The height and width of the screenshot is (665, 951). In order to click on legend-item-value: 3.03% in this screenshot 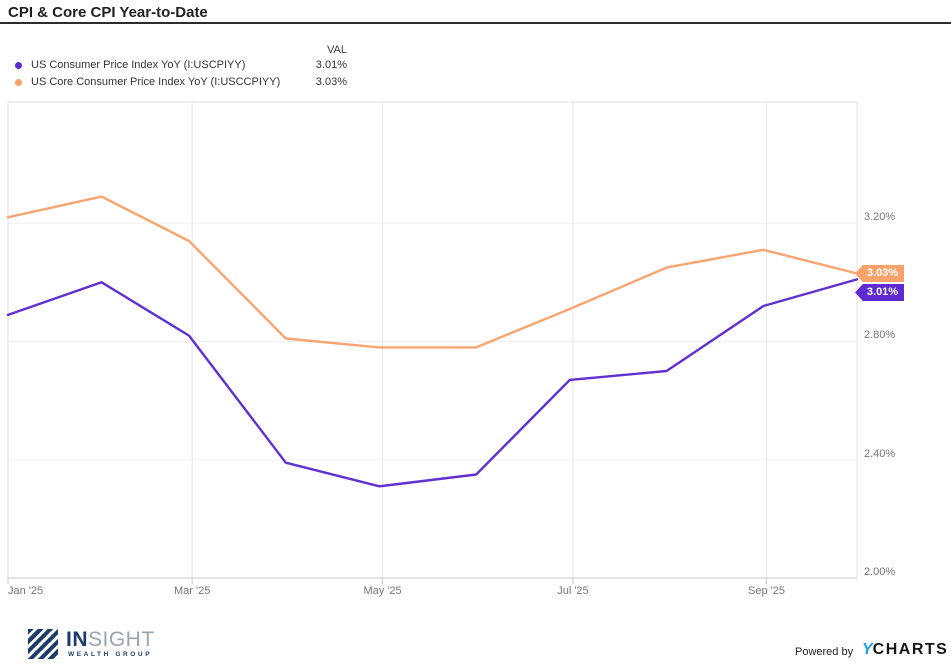, I will do `click(331, 82)`.